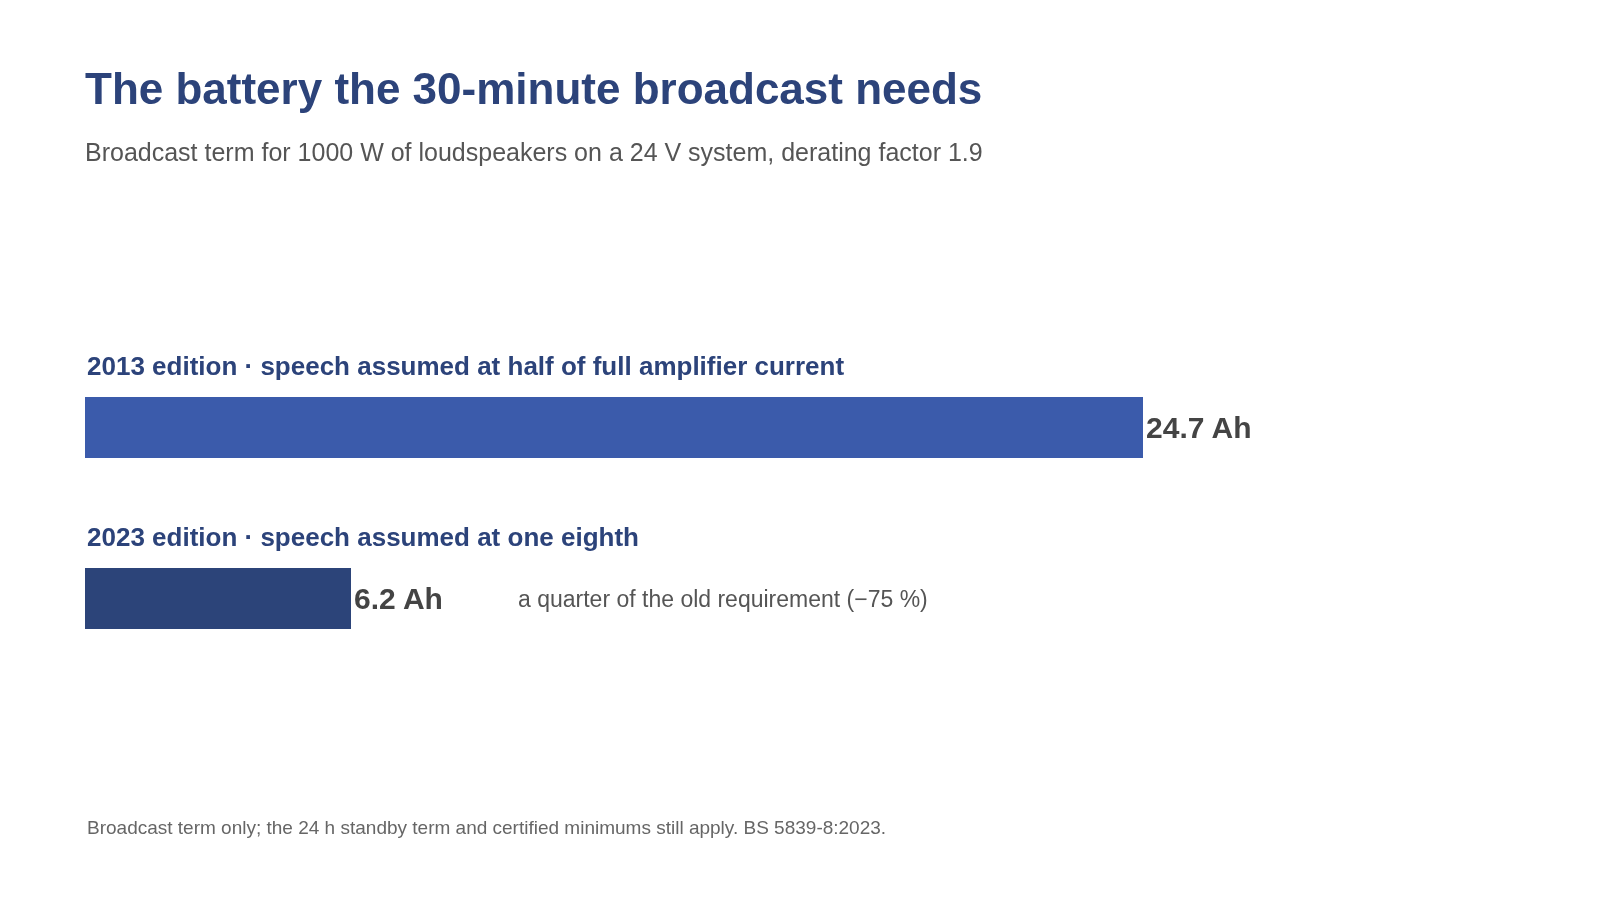  What do you see at coordinates (534, 151) in the screenshot?
I see `chart-subtitle: Broadcast term for 1000 W of loudspeakers on a 24 V system, derating factor 1.9` at bounding box center [534, 151].